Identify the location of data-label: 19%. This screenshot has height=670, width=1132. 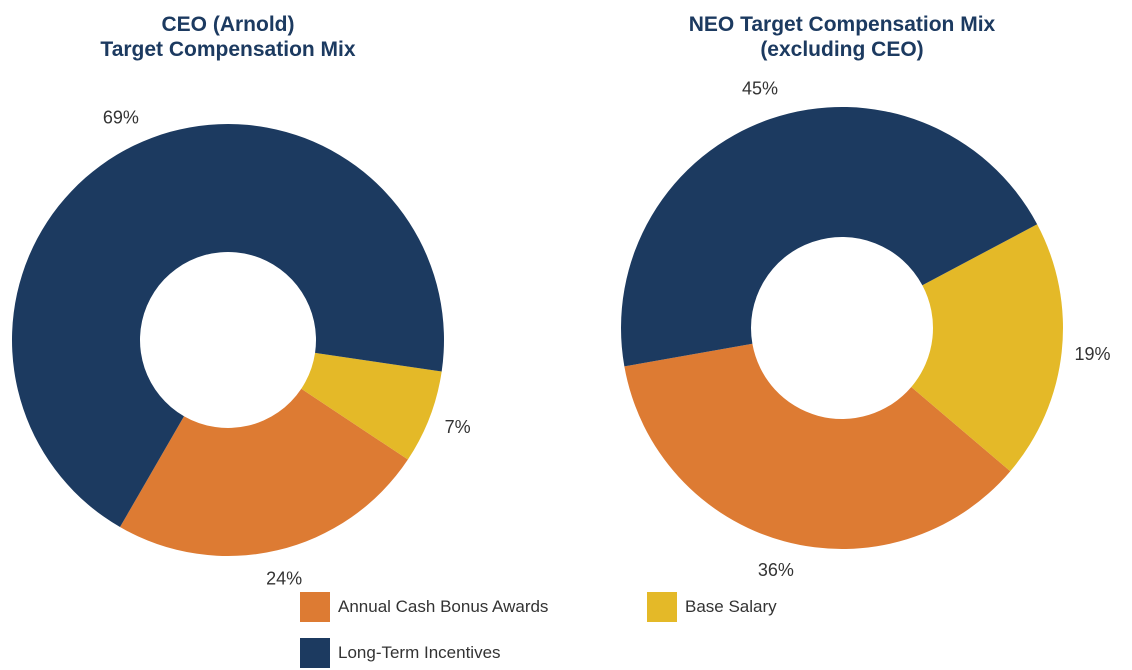
(1093, 354).